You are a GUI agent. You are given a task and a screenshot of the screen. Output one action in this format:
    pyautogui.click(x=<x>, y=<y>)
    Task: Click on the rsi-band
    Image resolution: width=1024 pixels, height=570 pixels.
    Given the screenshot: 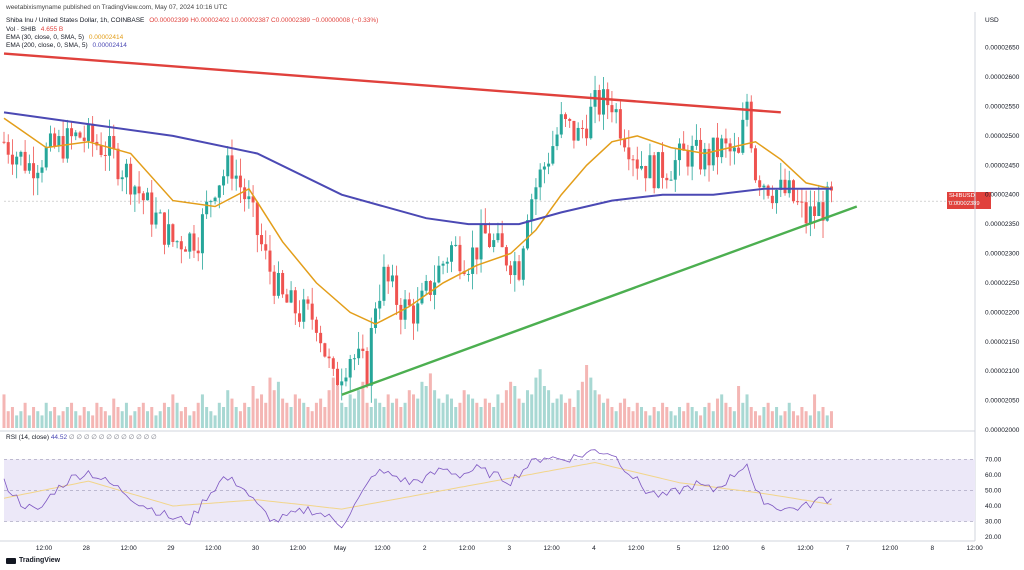 What is the action you would take?
    pyautogui.click(x=489, y=490)
    